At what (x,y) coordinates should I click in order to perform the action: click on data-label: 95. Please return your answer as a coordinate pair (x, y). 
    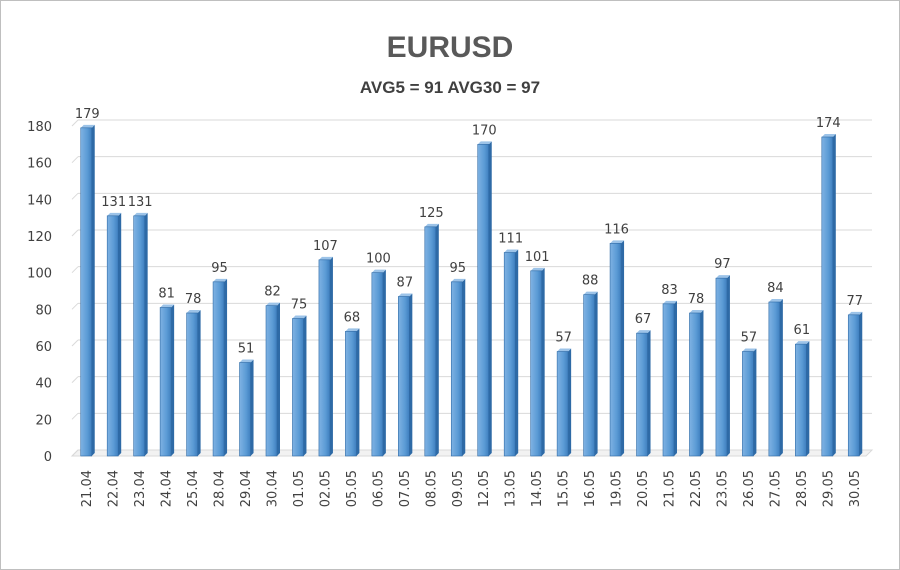
    Looking at the image, I should click on (457, 268).